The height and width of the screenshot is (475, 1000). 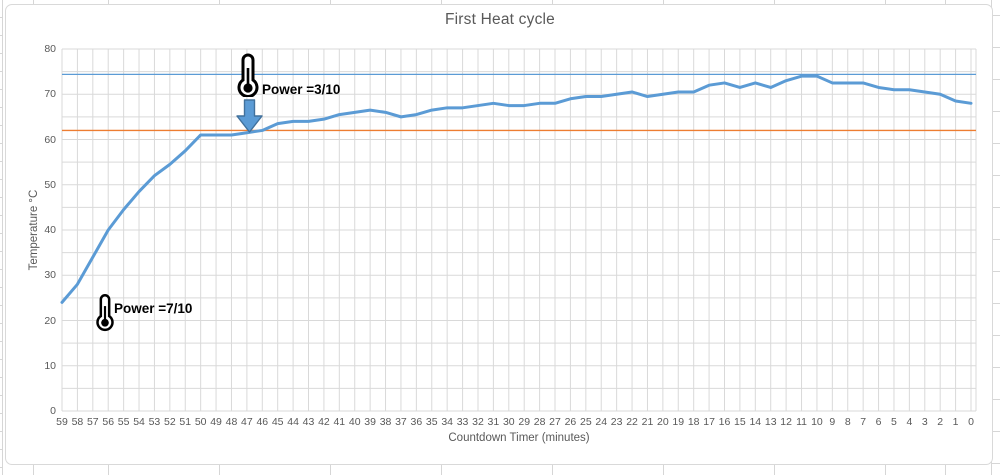 What do you see at coordinates (262, 422) in the screenshot?
I see `x-tick-label: 46` at bounding box center [262, 422].